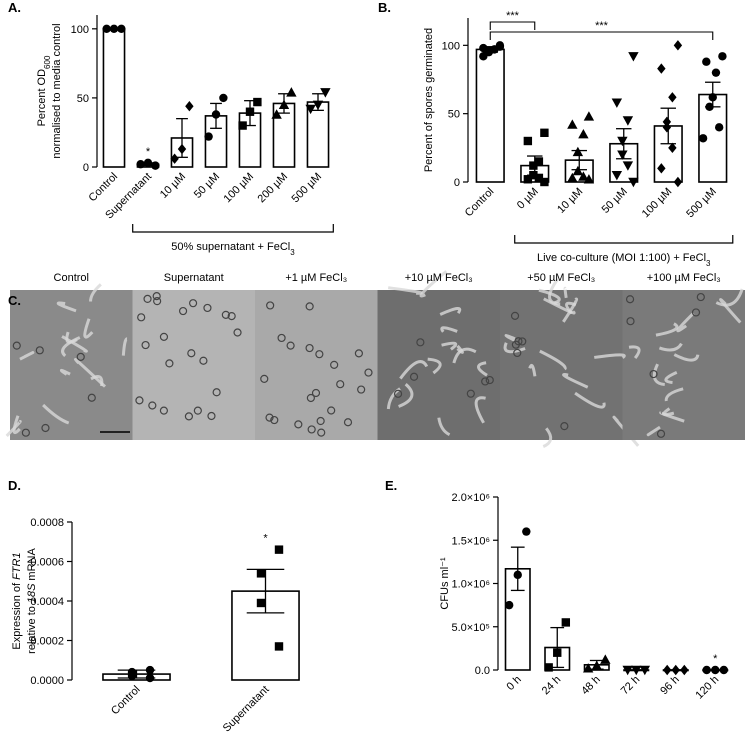 Image resolution: width=747 pixels, height=738 pixels. I want to click on image-title: Supernatant, so click(194, 278).